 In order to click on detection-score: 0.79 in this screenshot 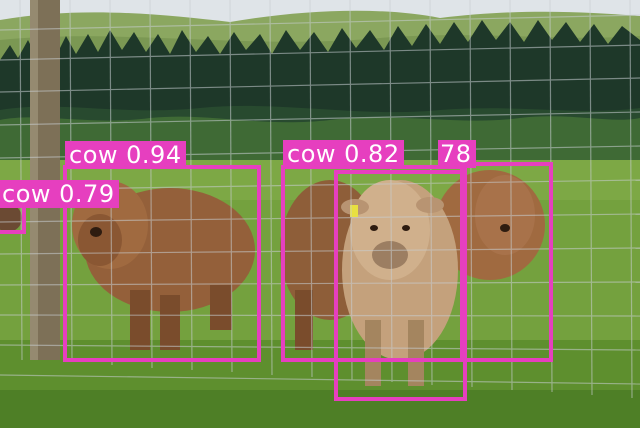, I will do `click(87, 194)`.